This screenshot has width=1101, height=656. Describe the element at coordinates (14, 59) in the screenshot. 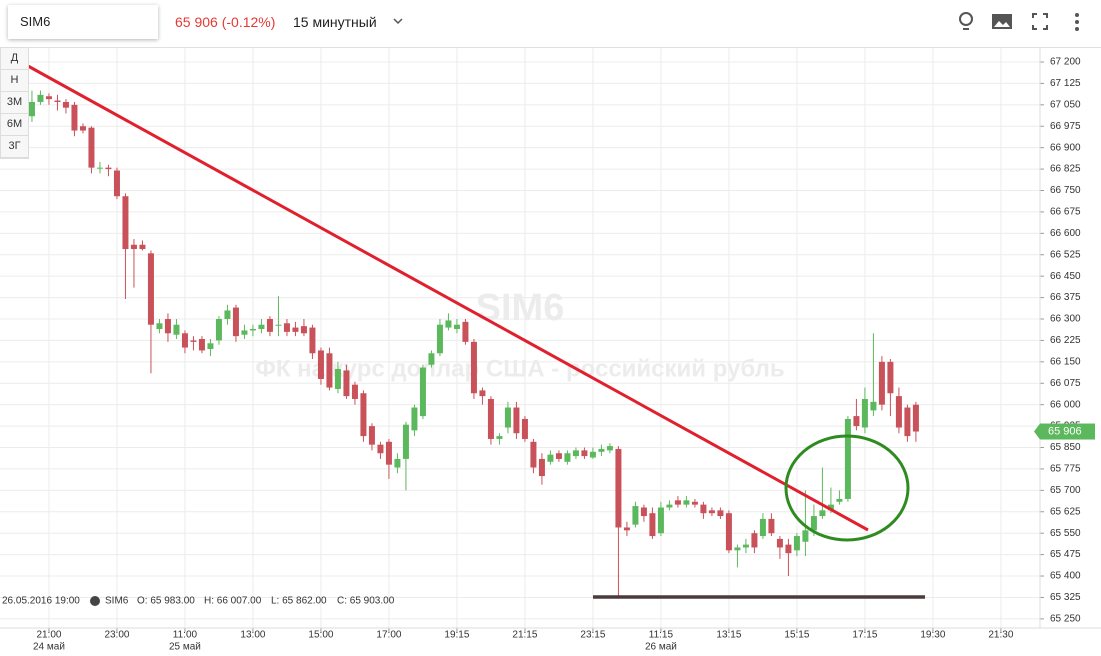

I see `range-button: Д` at that location.